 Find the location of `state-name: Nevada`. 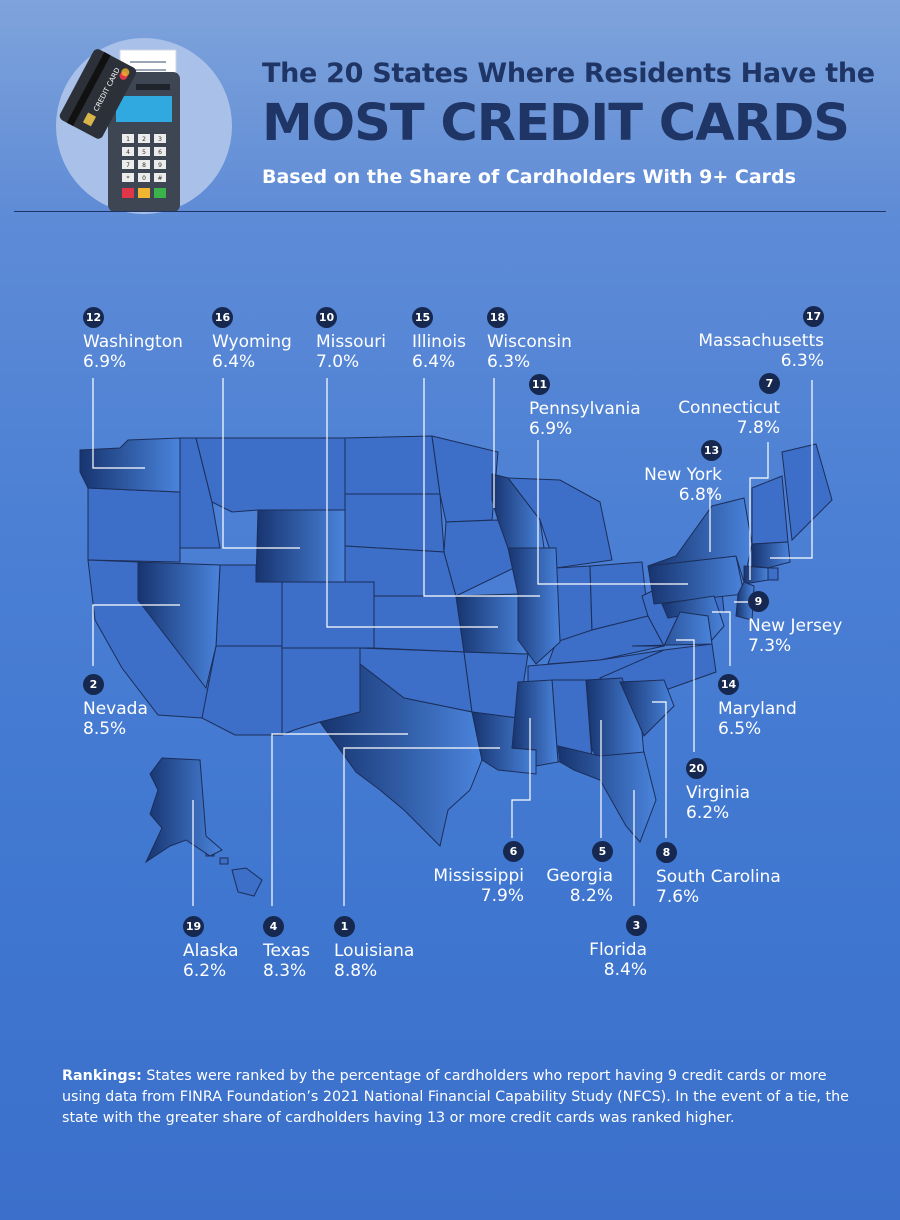

state-name: Nevada is located at coordinates (115, 709).